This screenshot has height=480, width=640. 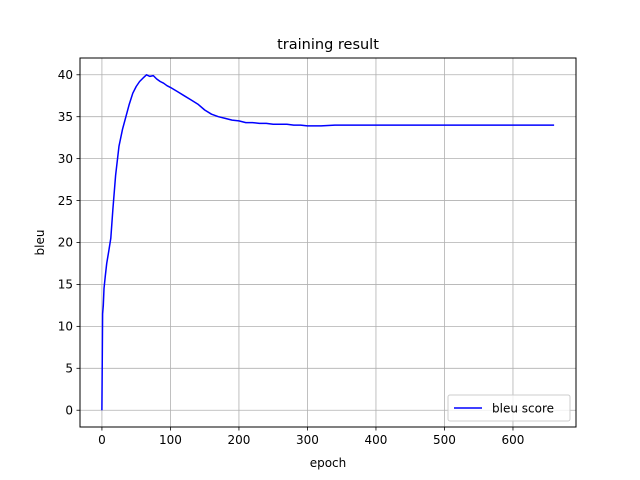 I want to click on legend-label: bleu score, so click(x=523, y=409).